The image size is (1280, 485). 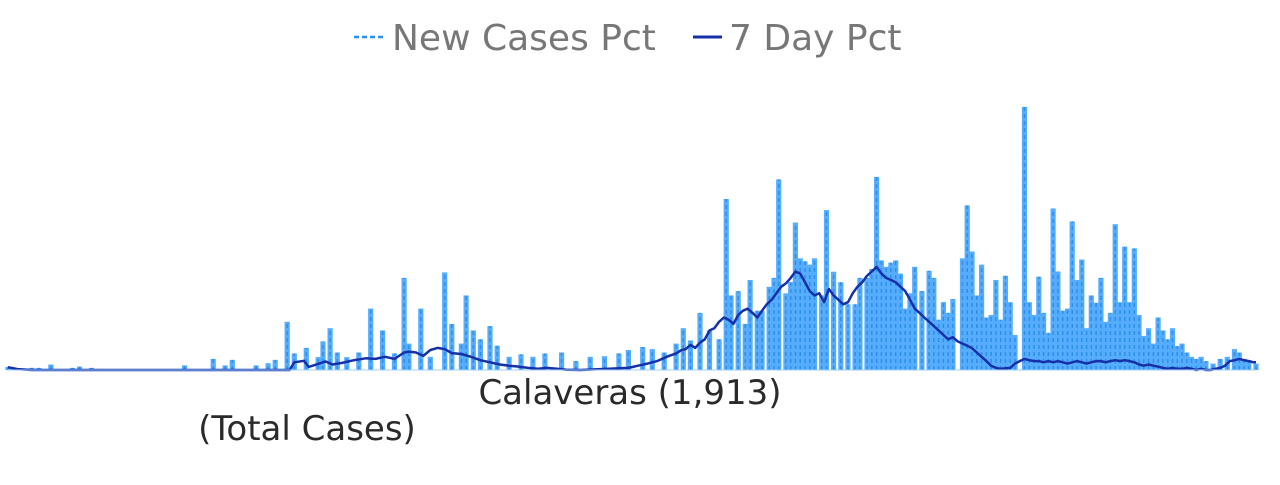 I want to click on legend-new-cases-label: New Cases Pct, so click(x=524, y=38).